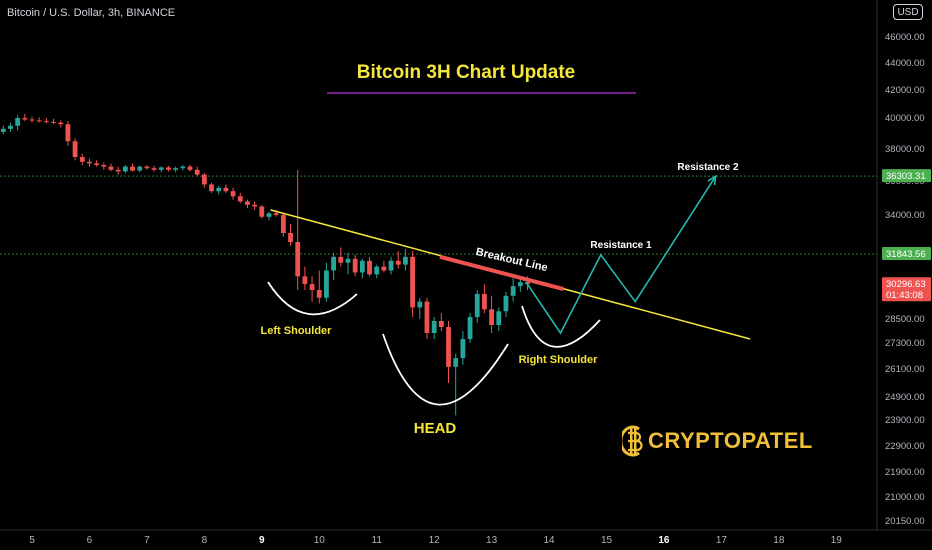 This screenshot has height=550, width=932. What do you see at coordinates (561, 326) in the screenshot?
I see `right-shoulder-arc` at bounding box center [561, 326].